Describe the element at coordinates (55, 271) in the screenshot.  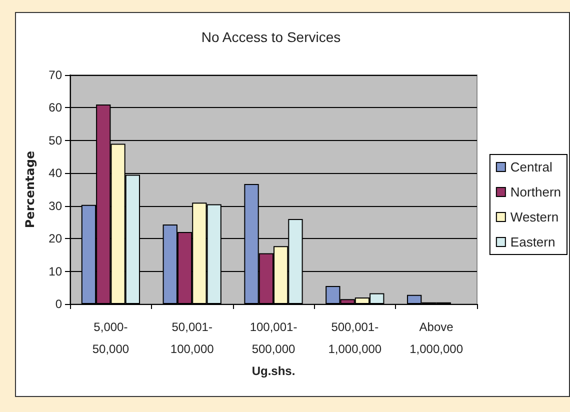
I see `y-tick-label: 10` at that location.